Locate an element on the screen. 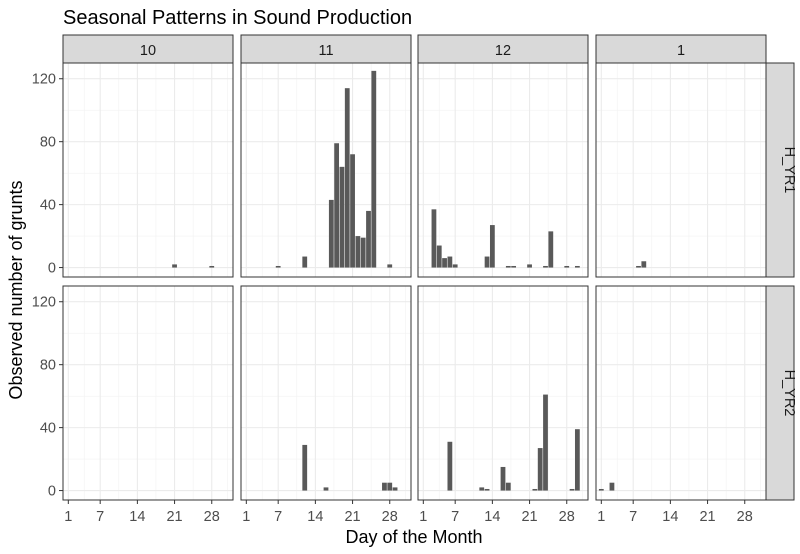  y-tick-label: 120 is located at coordinates (44, 80).